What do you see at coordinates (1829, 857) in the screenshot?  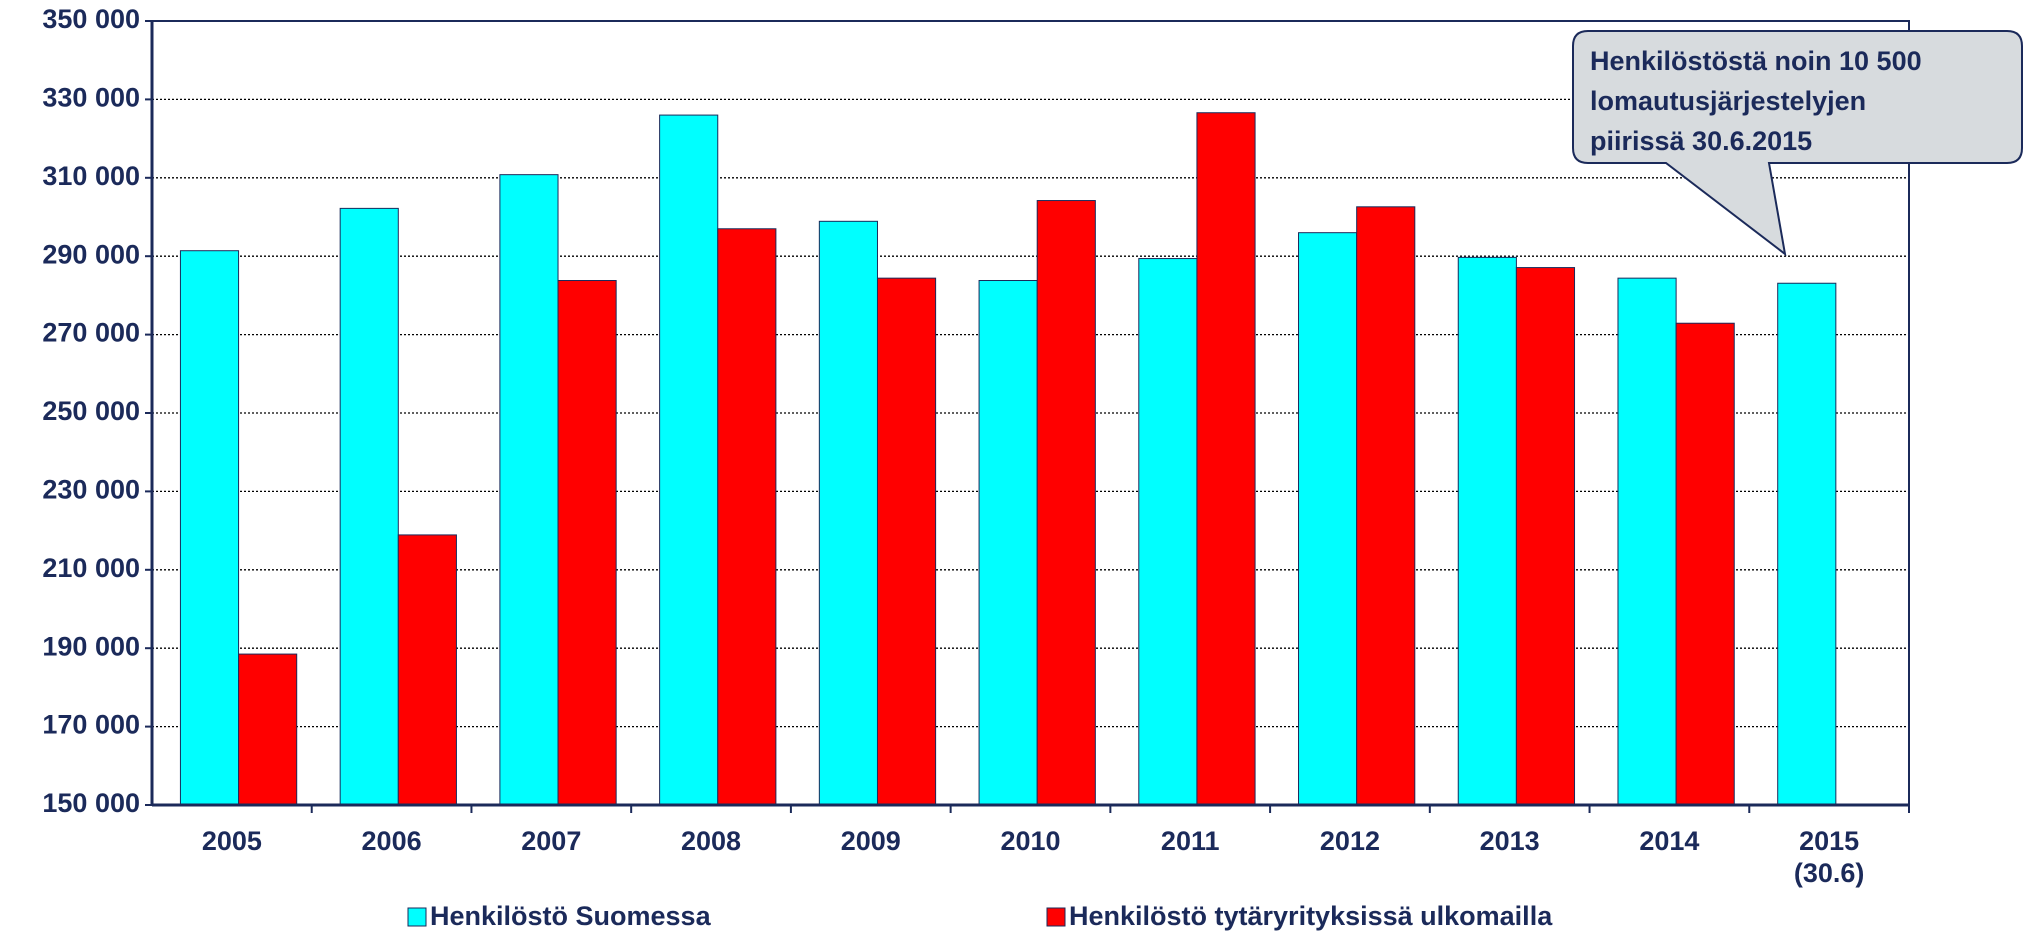 I see `x-tick-label: 2015 (30.6)` at bounding box center [1829, 857].